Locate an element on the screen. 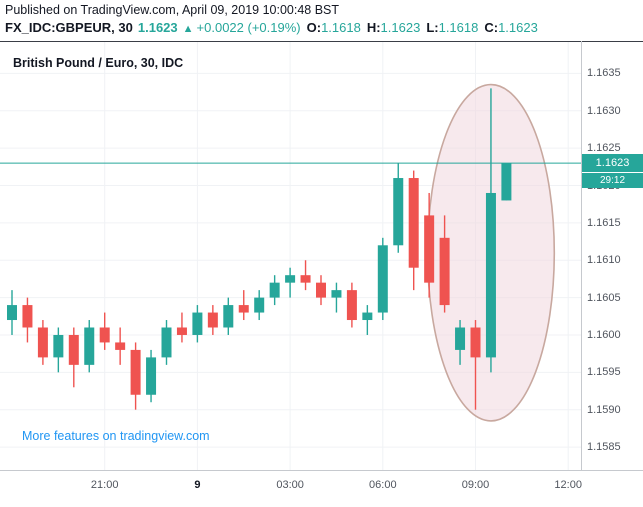 Image resolution: width=643 pixels, height=507 pixels. price-tick-label: 1.1600 is located at coordinates (604, 334).